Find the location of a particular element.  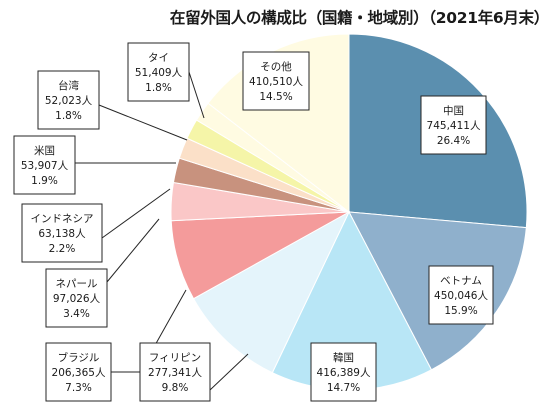

slice-label: 中国 745,411人 26.4% is located at coordinates (453, 125).